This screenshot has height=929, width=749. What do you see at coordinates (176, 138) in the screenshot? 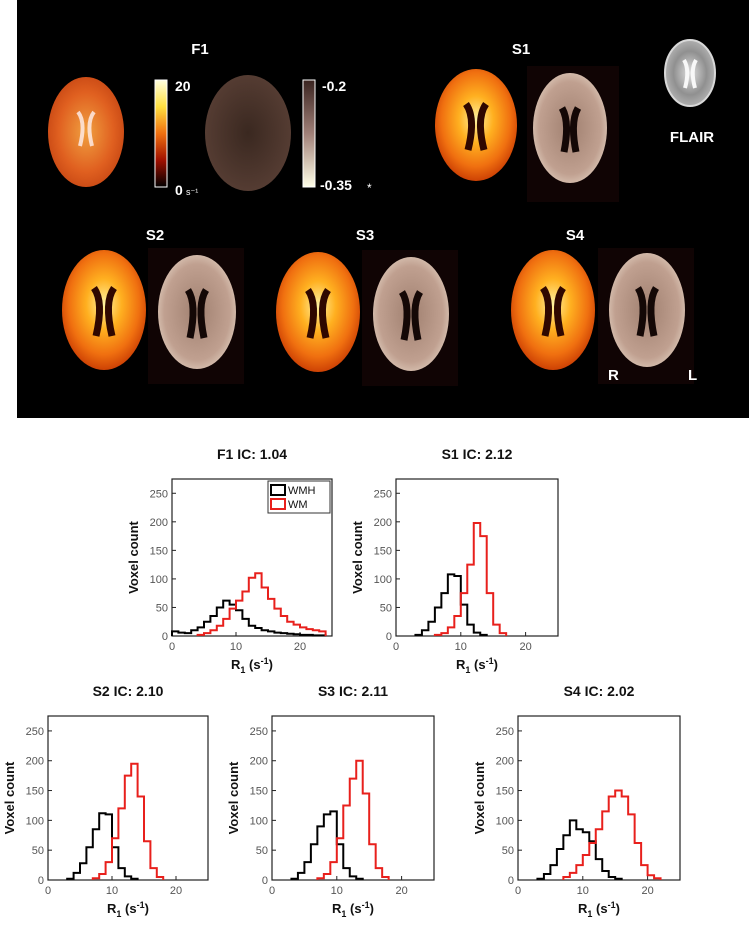
I see `r1-colorbar: 20 0 s⁻¹` at bounding box center [176, 138].